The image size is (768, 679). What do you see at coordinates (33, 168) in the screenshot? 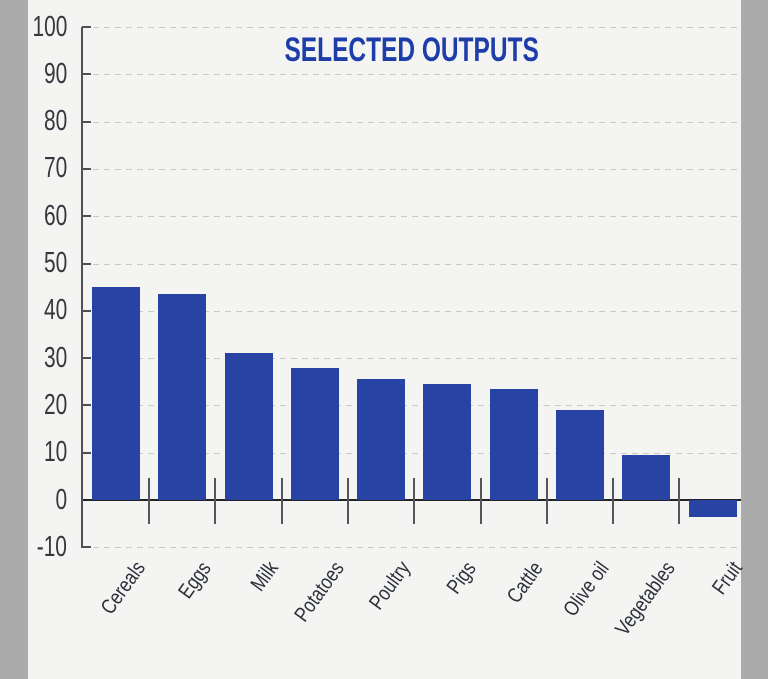
I see `y-axis-label-70: 70` at bounding box center [33, 168].